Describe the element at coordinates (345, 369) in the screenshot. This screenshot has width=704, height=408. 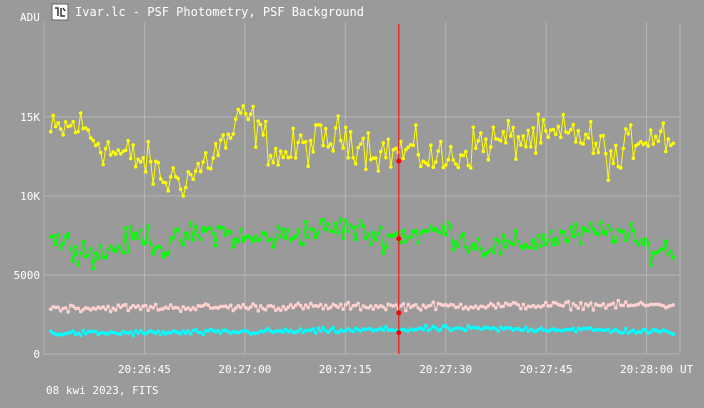
I see `x-tick-label: 20:27:15` at that location.